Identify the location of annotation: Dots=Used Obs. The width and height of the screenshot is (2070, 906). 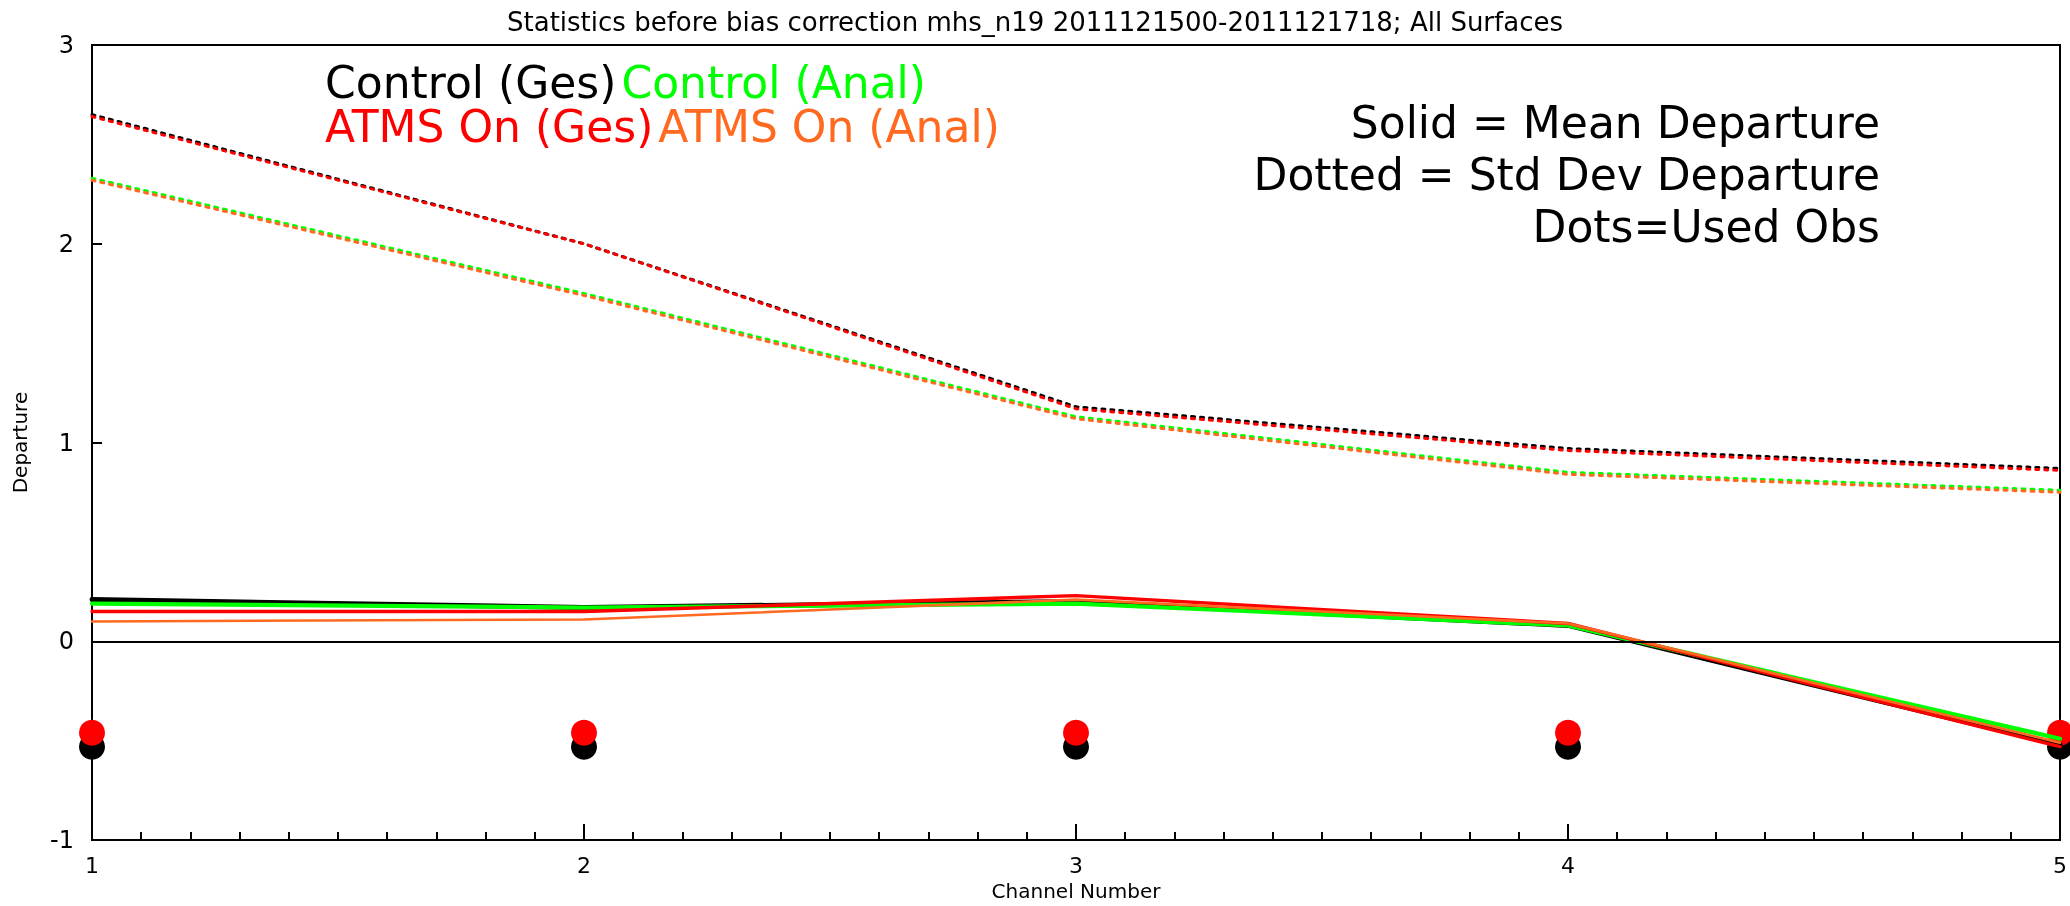
(1706, 226).